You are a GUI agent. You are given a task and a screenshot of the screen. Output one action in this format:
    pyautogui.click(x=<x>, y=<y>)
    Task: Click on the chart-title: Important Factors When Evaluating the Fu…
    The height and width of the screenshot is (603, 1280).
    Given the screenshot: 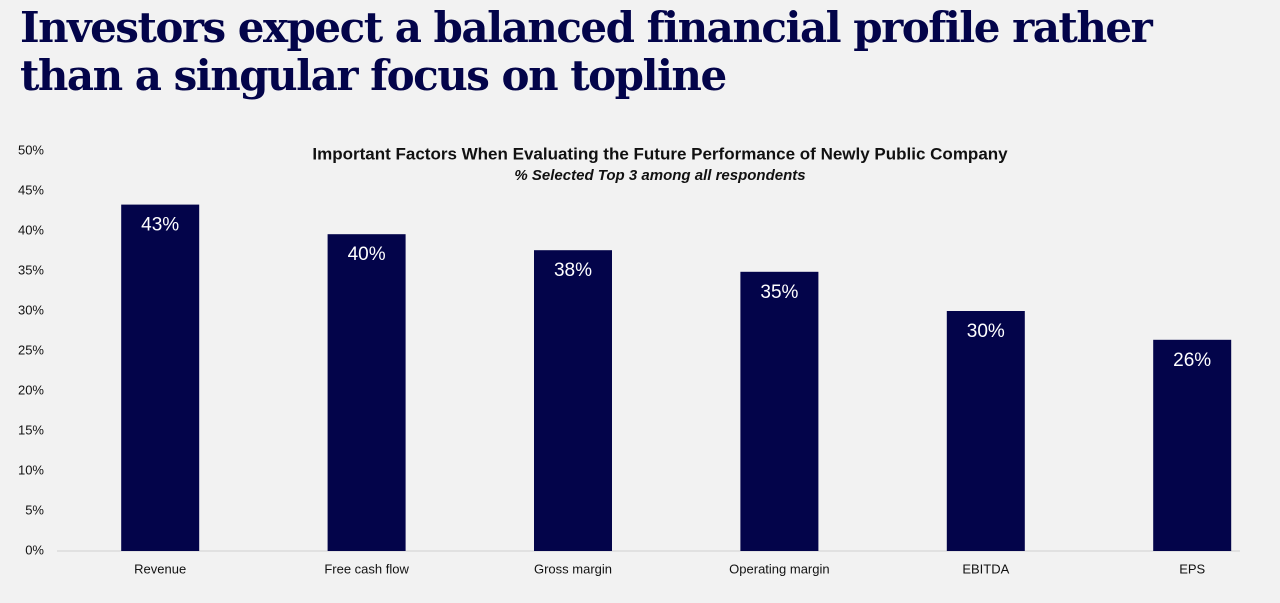 What is the action you would take?
    pyautogui.click(x=660, y=153)
    